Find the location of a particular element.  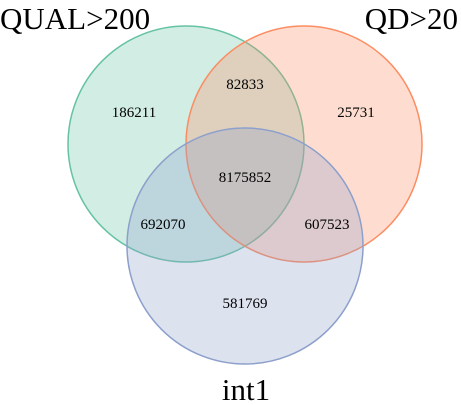

region-abc: 8175852 is located at coordinates (245, 178).